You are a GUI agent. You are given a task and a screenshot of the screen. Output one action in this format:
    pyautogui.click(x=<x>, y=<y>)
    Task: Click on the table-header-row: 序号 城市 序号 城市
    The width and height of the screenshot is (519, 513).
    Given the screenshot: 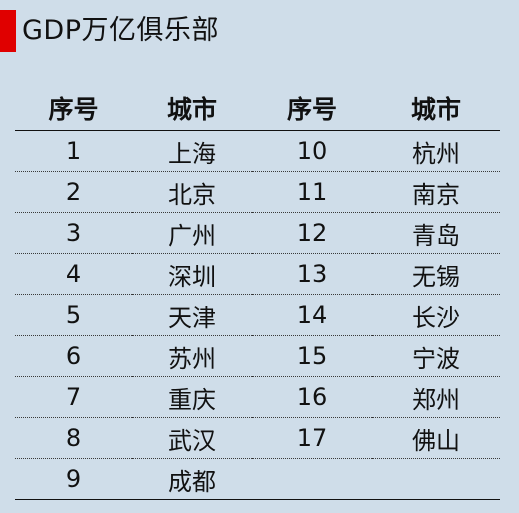 What is the action you would take?
    pyautogui.click(x=257, y=108)
    